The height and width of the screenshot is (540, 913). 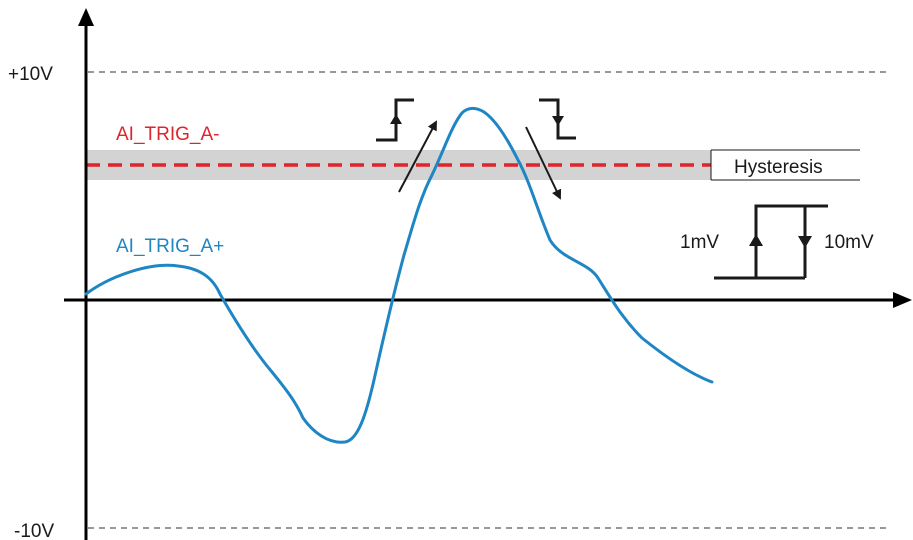 I want to click on rising-arrow, so click(x=417, y=156).